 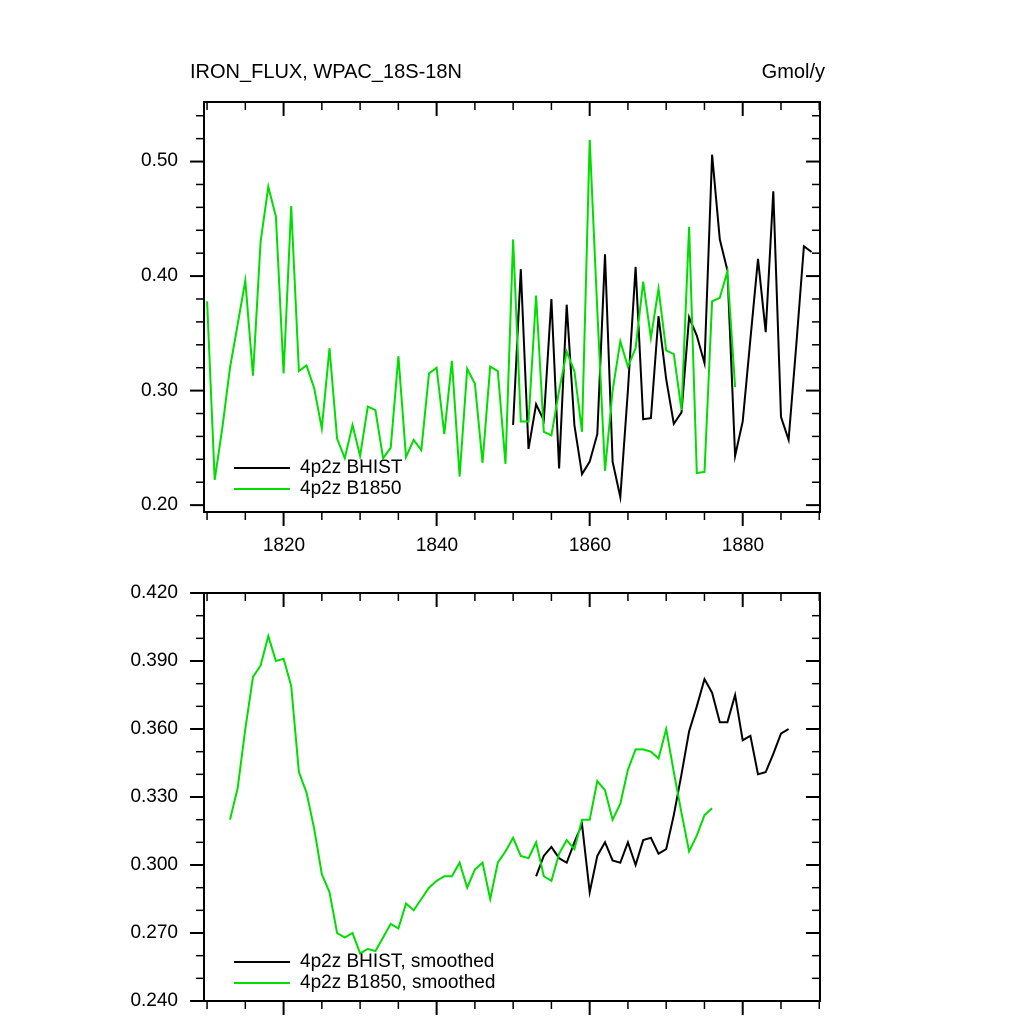 What do you see at coordinates (154, 728) in the screenshot?
I see `y-tick-label: 0.360` at bounding box center [154, 728].